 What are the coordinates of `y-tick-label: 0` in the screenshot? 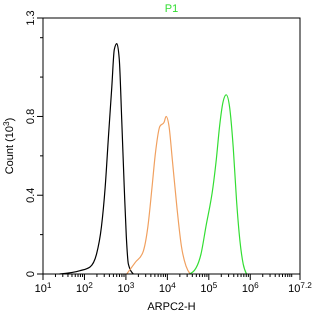 It's located at (31, 274).